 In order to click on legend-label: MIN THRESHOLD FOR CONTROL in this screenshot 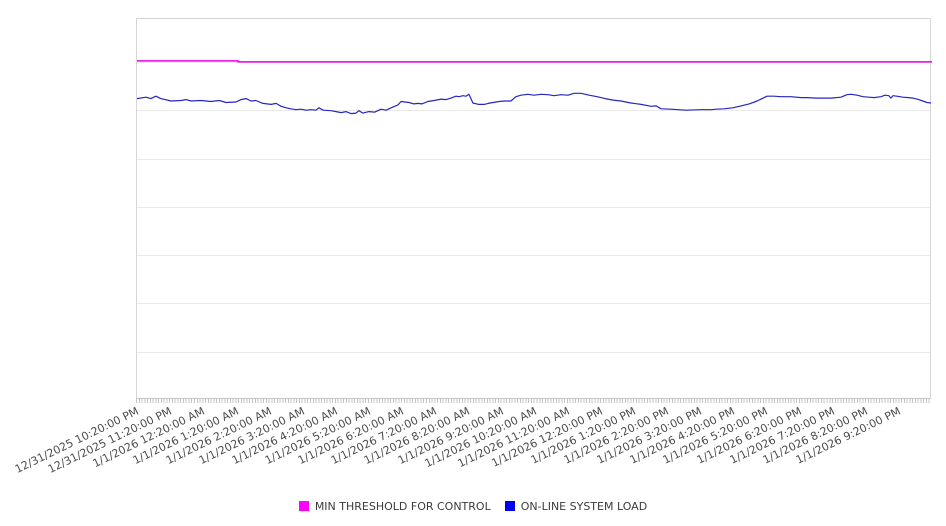, I will do `click(402, 506)`.